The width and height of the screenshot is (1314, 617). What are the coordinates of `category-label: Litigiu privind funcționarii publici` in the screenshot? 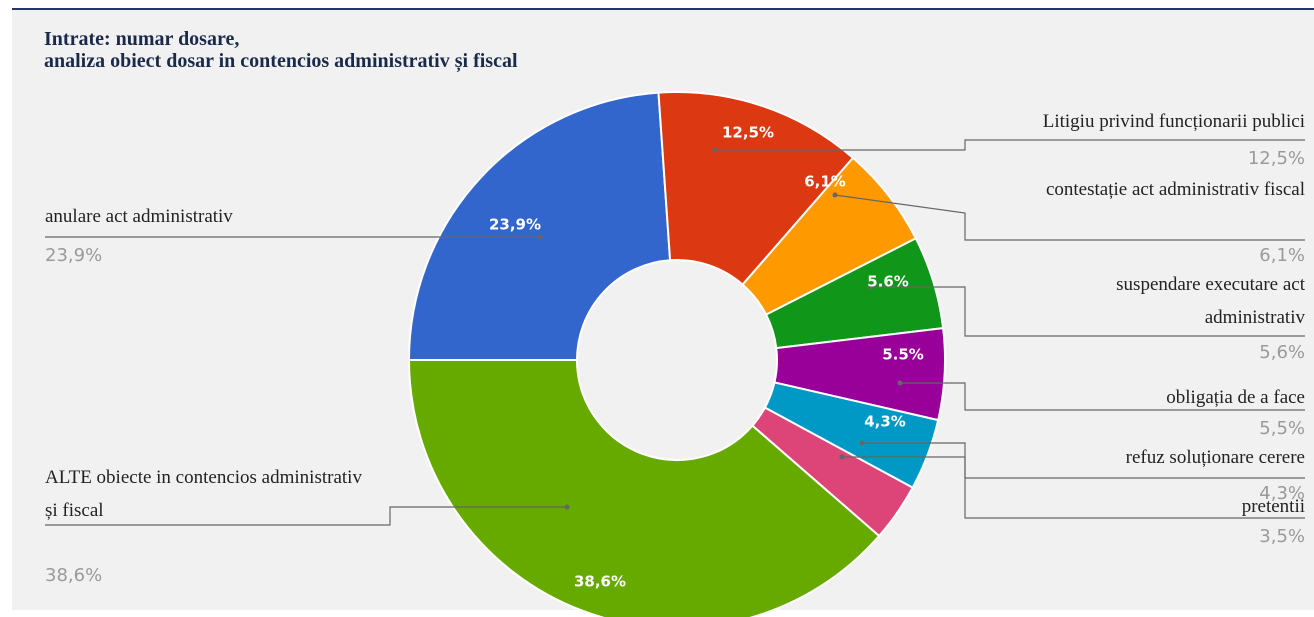 It's located at (1173, 121).